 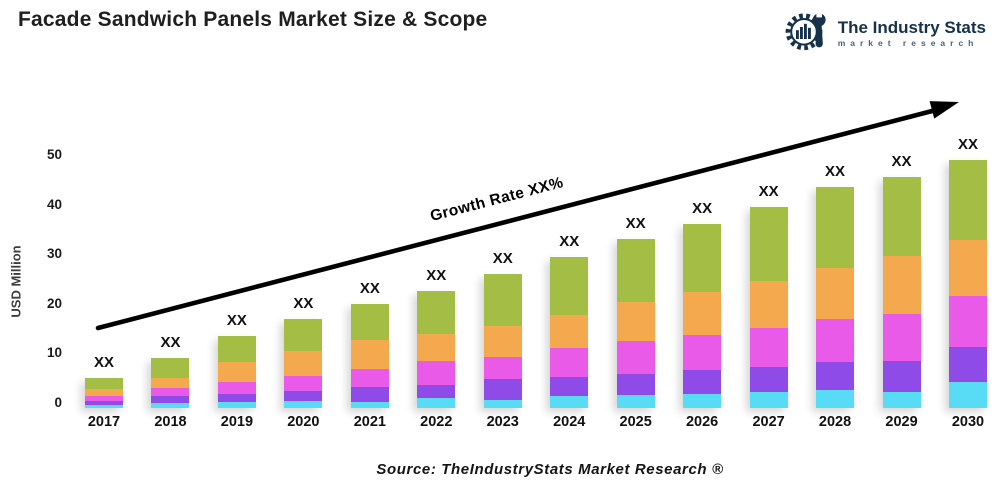 What do you see at coordinates (819, 29) in the screenshot?
I see `wrench-shape` at bounding box center [819, 29].